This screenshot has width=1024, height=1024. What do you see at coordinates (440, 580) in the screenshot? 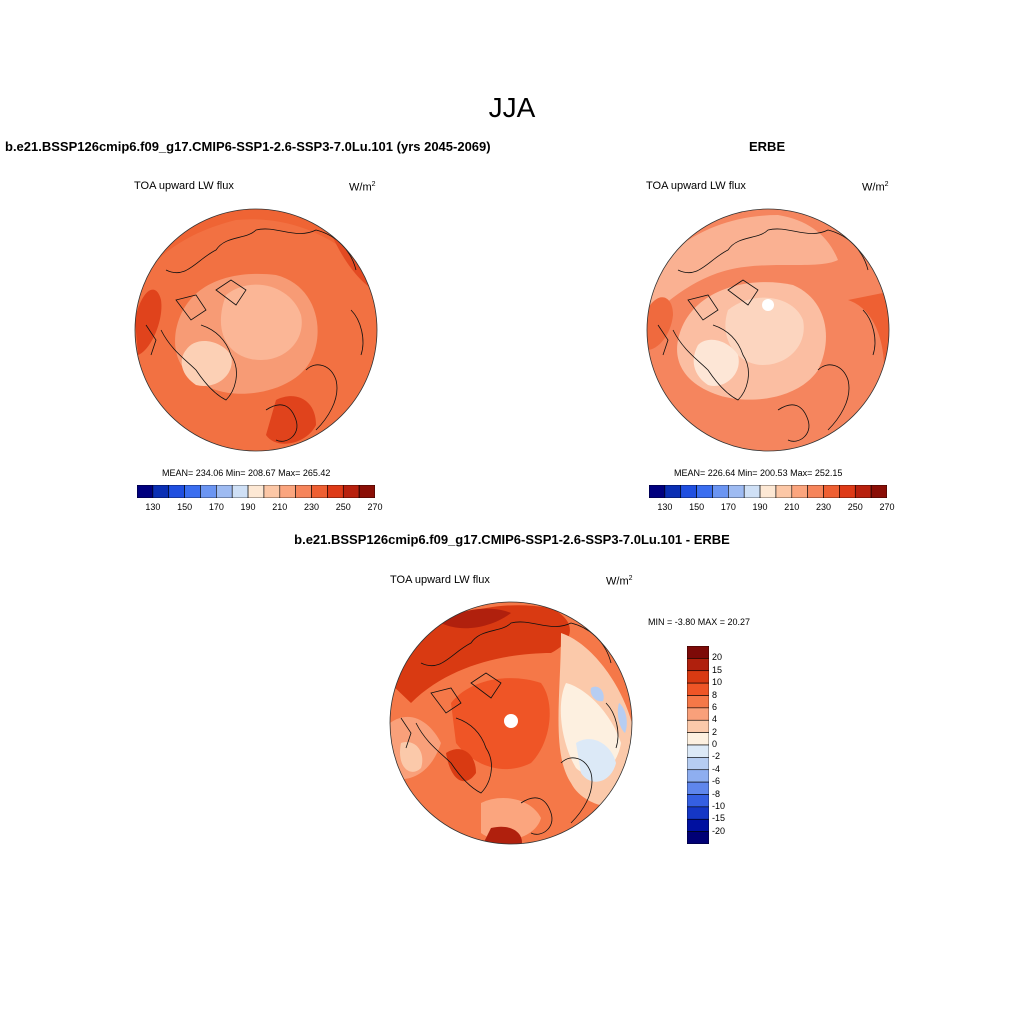
I see `diff-variable-label: TOA upward LW flux` at bounding box center [440, 580].